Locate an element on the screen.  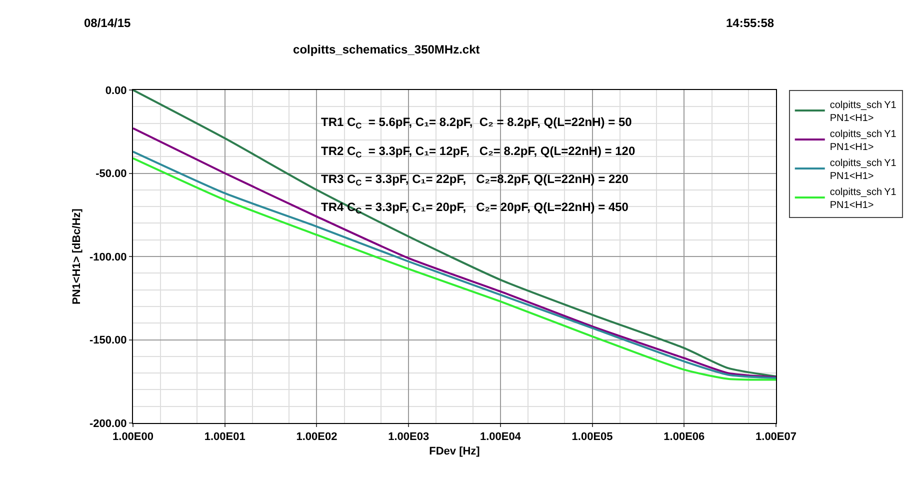
x-tick-label: 1.00E03 is located at coordinates (409, 437).